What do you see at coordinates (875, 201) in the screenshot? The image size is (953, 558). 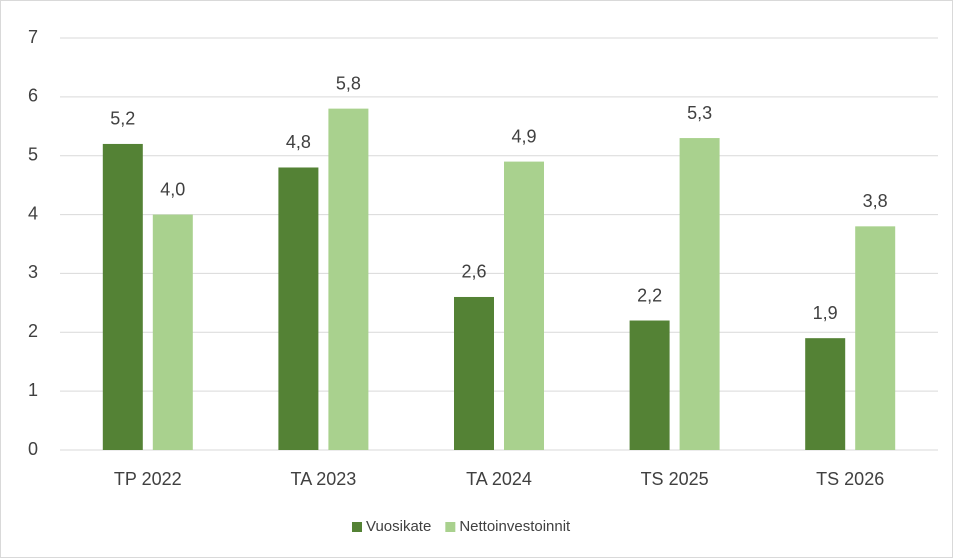 I see `value-label: 3,8` at bounding box center [875, 201].